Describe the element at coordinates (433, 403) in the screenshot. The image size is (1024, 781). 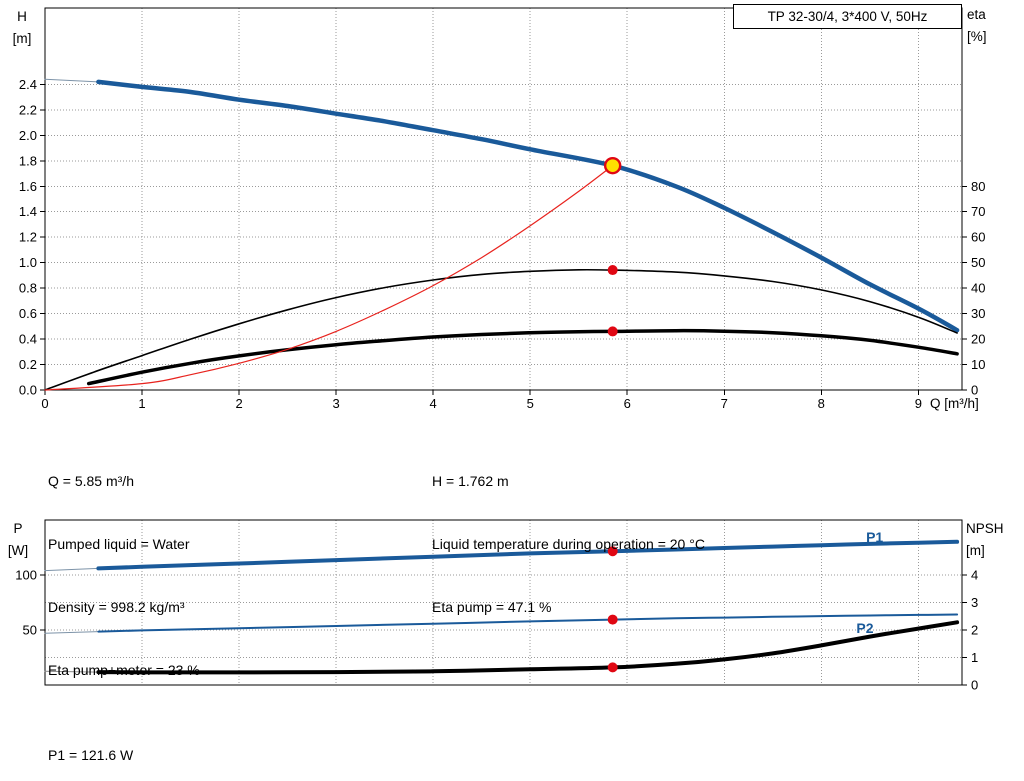
I see `x-axis-tick-label: 4` at that location.